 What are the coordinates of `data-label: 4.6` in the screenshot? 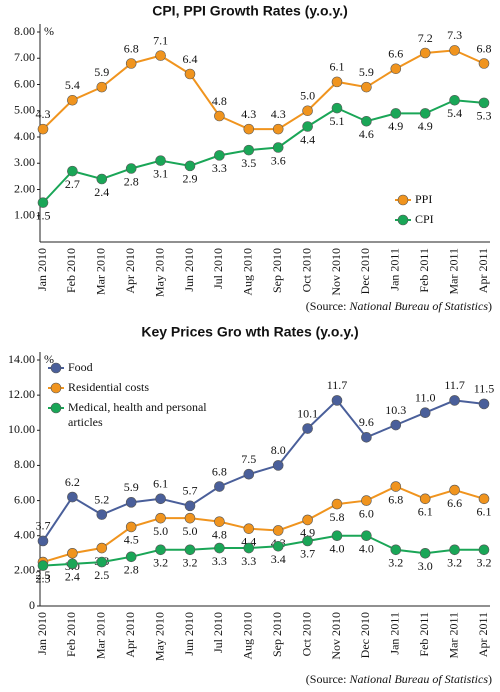 It's located at (366, 134).